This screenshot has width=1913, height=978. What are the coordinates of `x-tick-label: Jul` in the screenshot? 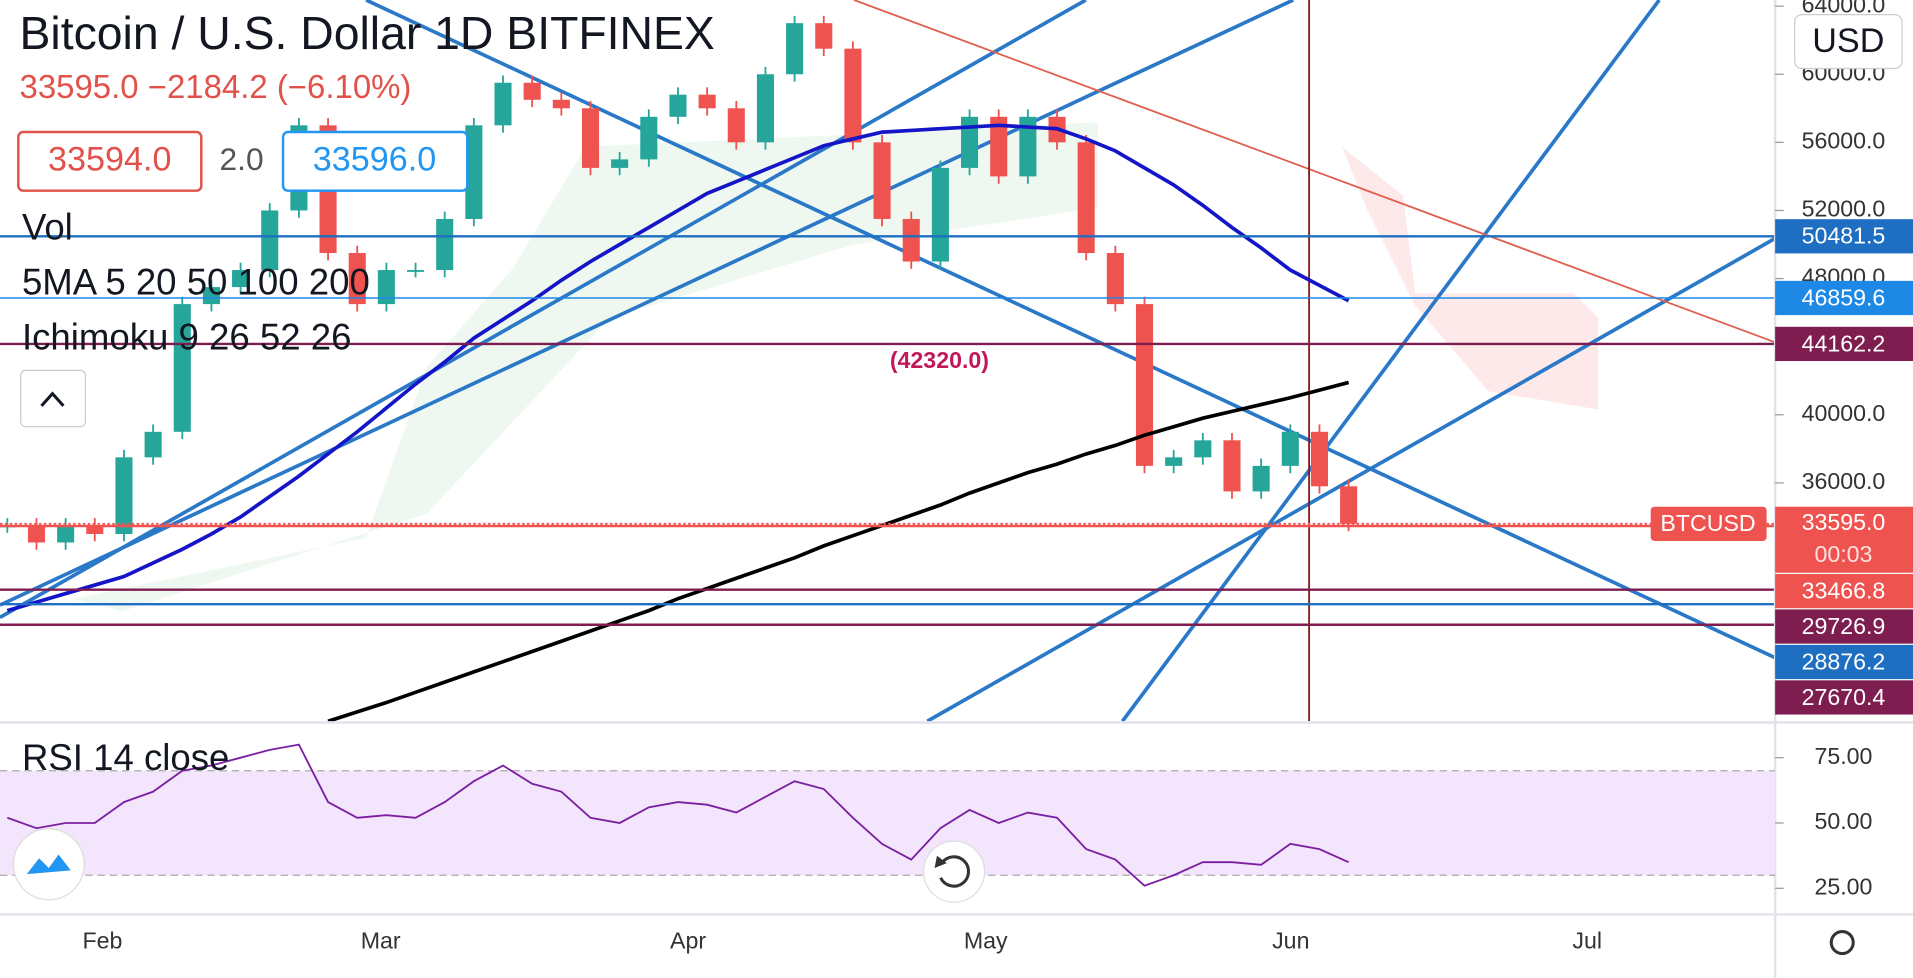 It's located at (1587, 941).